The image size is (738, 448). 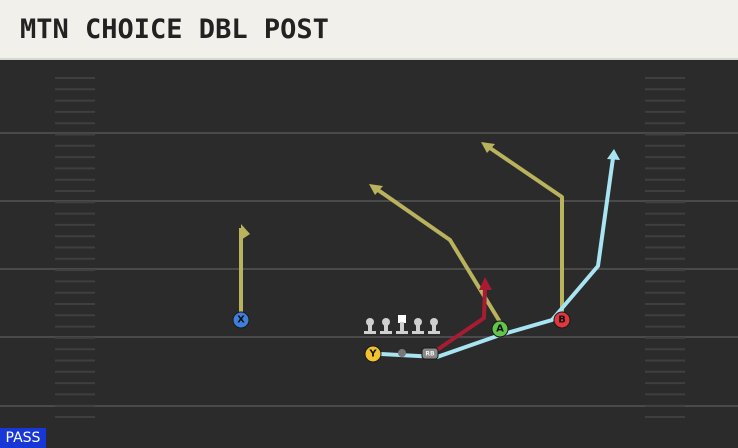 I want to click on quarterback, so click(x=402, y=353).